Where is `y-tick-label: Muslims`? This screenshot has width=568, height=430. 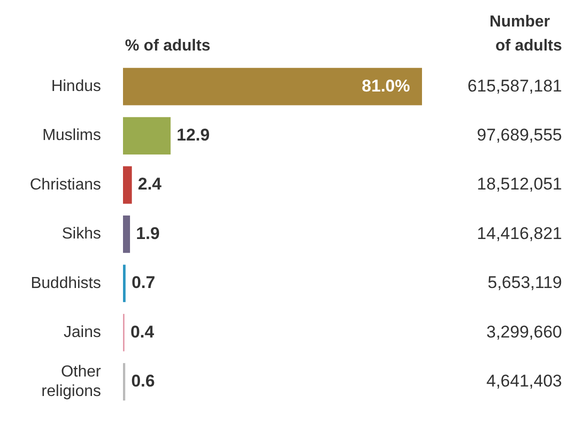
y-tick-label: Muslims is located at coordinates (71, 135).